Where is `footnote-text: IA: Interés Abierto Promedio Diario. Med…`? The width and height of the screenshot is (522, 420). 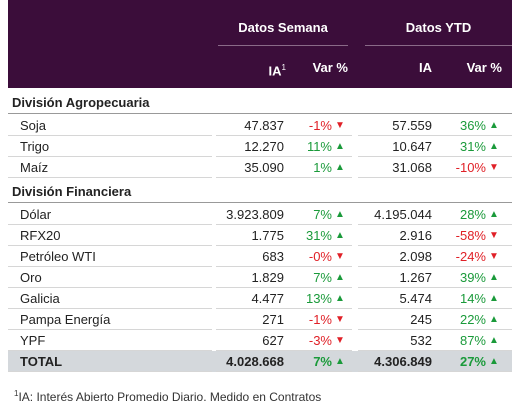
footnote-text: IA: Interés Abierto Promedio Diario. Med… is located at coordinates (170, 397).